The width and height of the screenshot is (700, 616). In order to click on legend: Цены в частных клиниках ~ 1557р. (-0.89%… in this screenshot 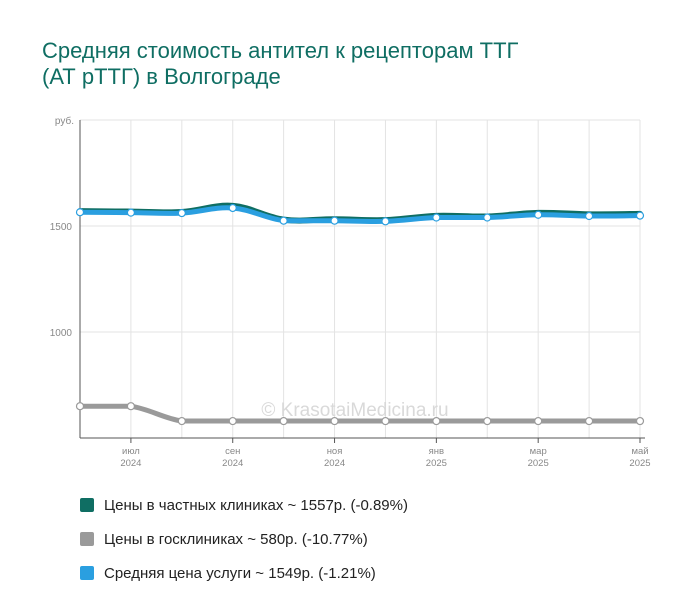, I will do `click(244, 539)`.